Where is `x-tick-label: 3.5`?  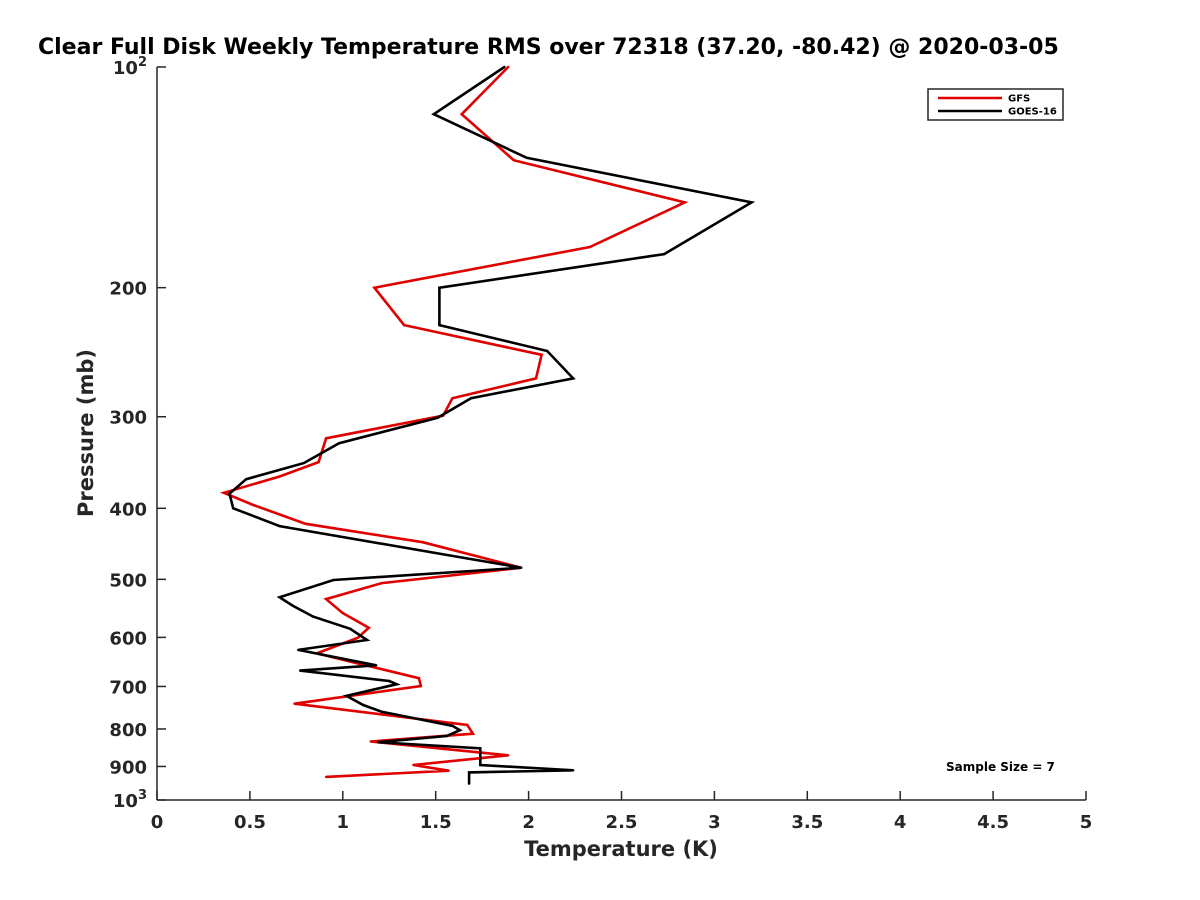 x-tick-label: 3.5 is located at coordinates (807, 822).